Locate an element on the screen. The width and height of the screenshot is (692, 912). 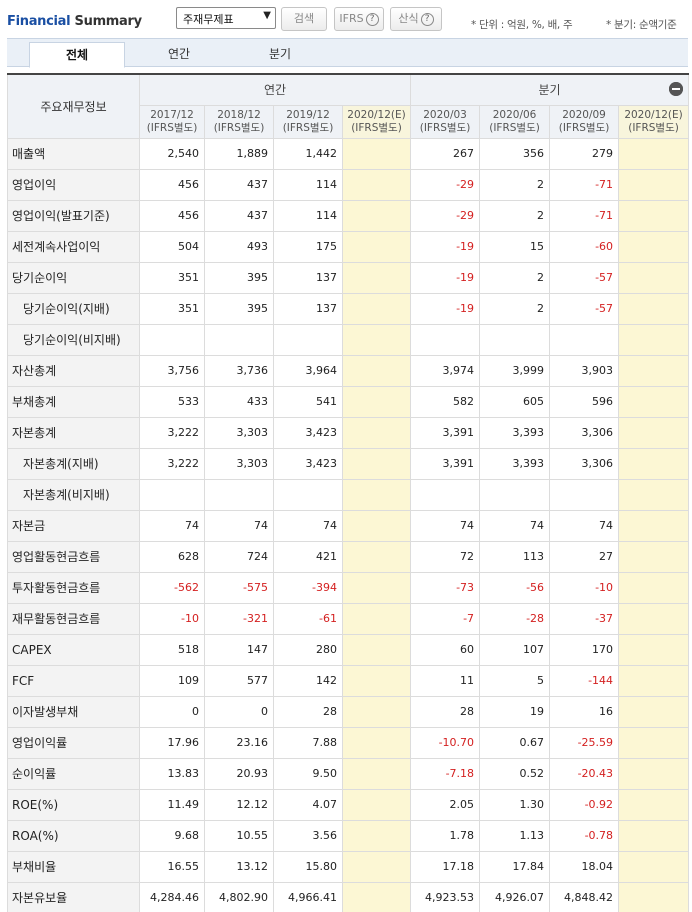
table-cell: 351 is located at coordinates (172, 308).